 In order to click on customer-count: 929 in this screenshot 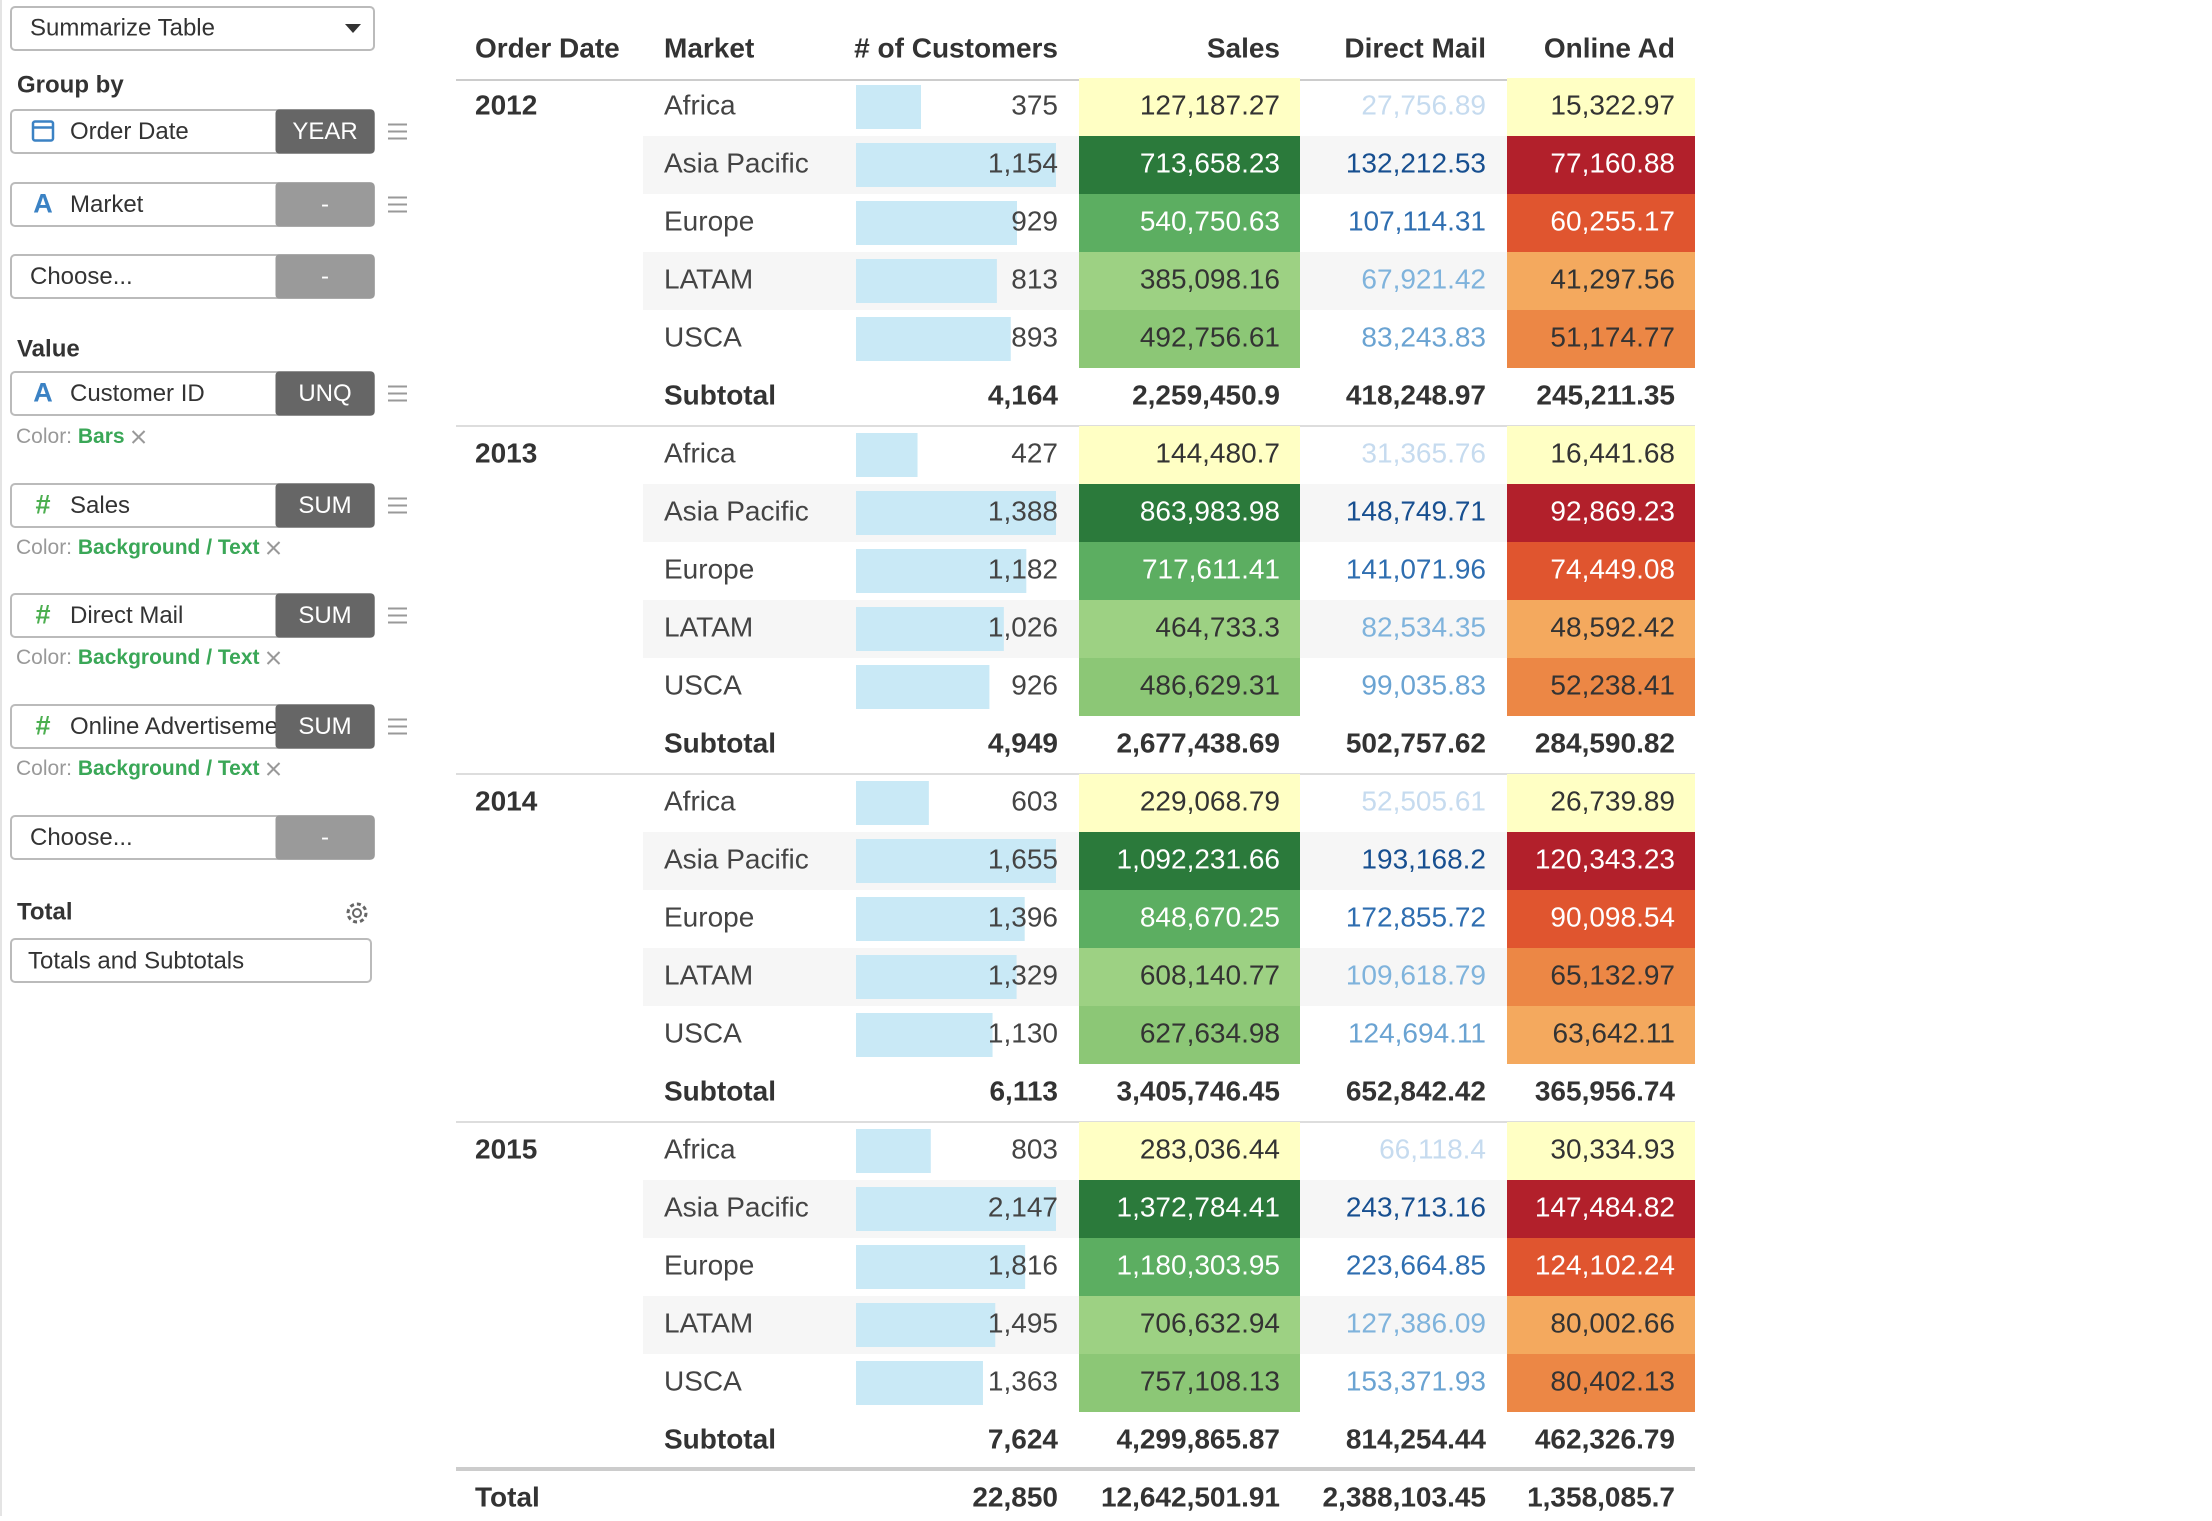, I will do `click(1034, 220)`.